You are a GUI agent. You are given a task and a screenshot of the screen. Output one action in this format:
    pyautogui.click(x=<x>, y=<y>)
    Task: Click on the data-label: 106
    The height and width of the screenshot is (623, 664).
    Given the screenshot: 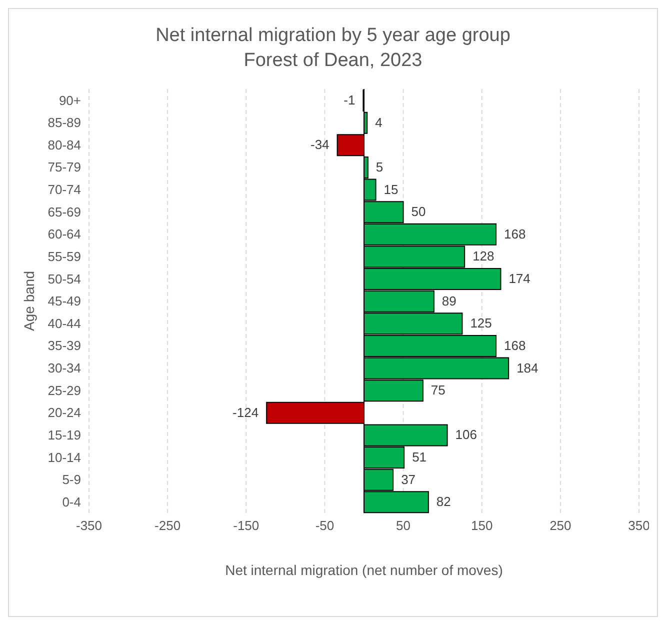 What is the action you would take?
    pyautogui.click(x=466, y=434)
    